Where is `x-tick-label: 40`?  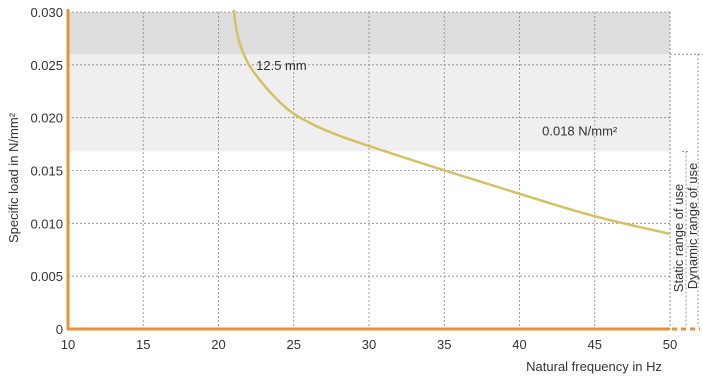 x-tick-label: 40 is located at coordinates (519, 344).